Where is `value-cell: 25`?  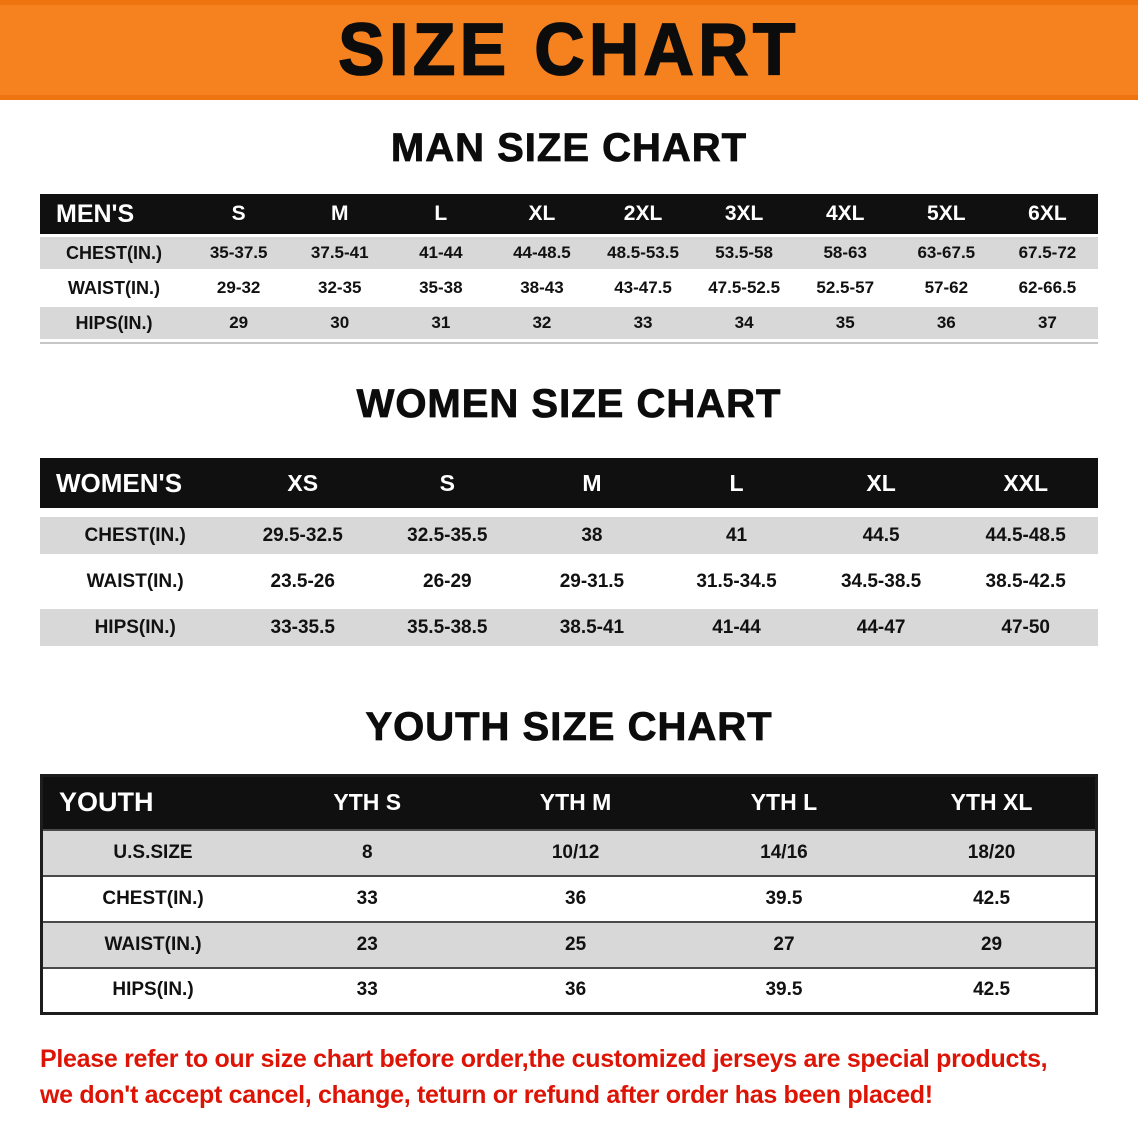
value-cell: 25 is located at coordinates (575, 944).